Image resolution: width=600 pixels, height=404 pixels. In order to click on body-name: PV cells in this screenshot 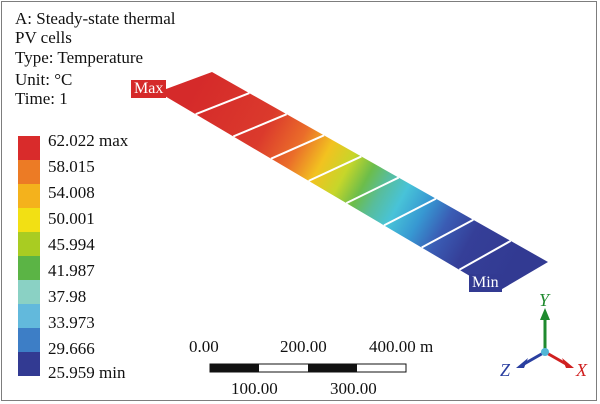, I will do `click(43, 37)`.